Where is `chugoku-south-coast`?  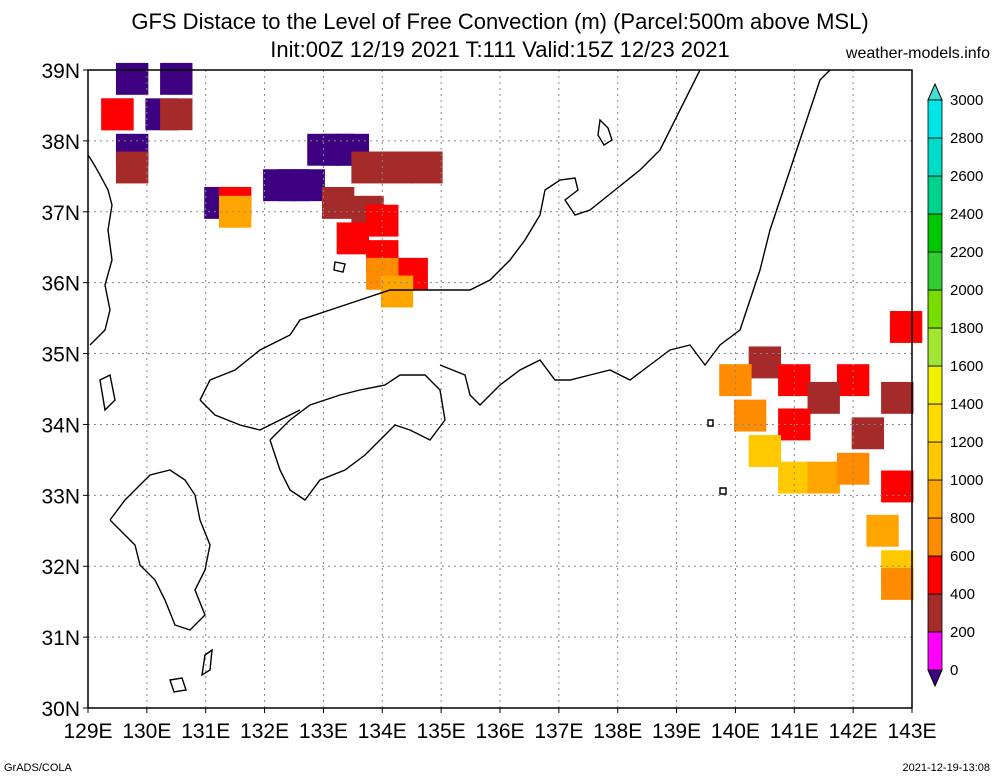 chugoku-south-coast is located at coordinates (250, 415).